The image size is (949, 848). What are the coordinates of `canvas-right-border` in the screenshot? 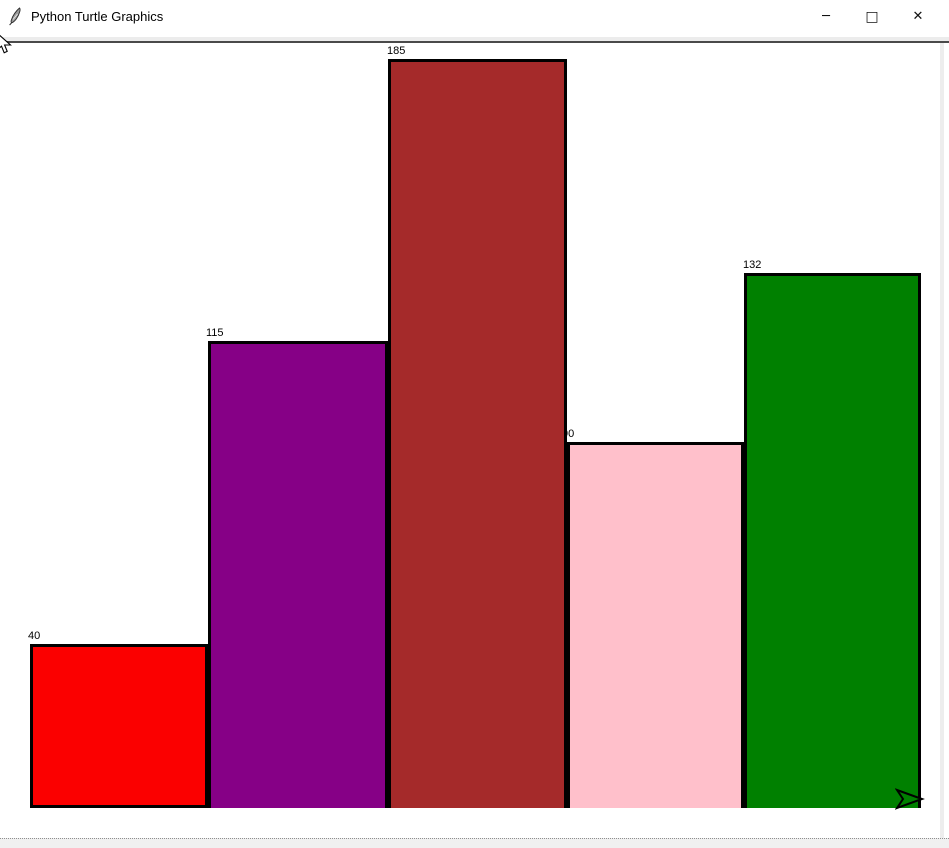 It's located at (942, 440).